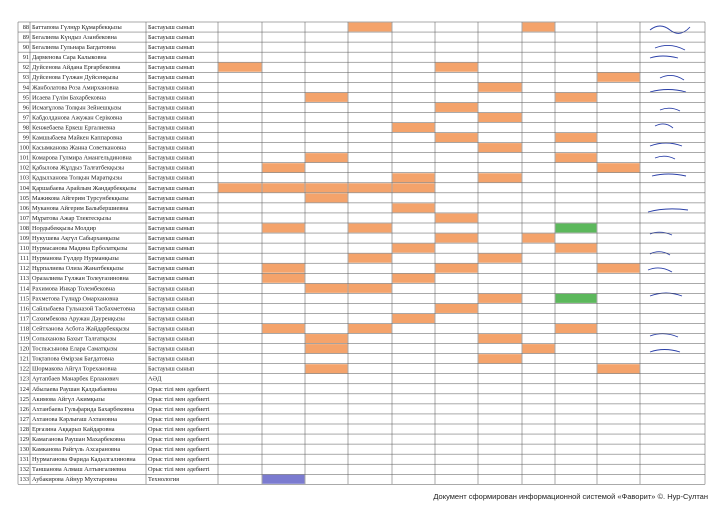  What do you see at coordinates (75, 77) in the screenshot?
I see `row-name: Дуйсенова Гүлжан Дуйсенқызы` at bounding box center [75, 77].